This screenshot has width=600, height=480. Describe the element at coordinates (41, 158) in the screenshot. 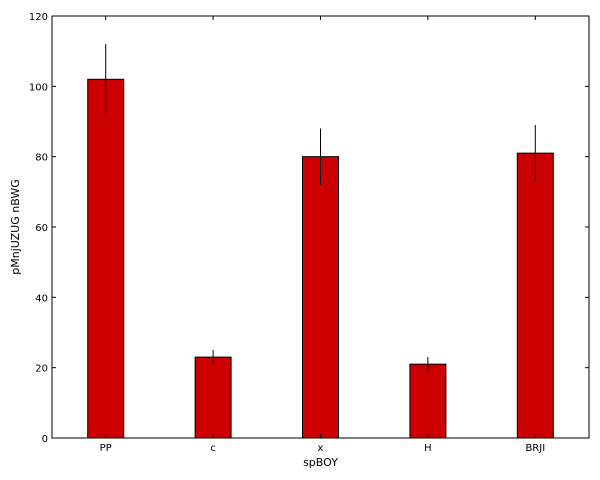

I see `y-tick-label-80: 80` at that location.